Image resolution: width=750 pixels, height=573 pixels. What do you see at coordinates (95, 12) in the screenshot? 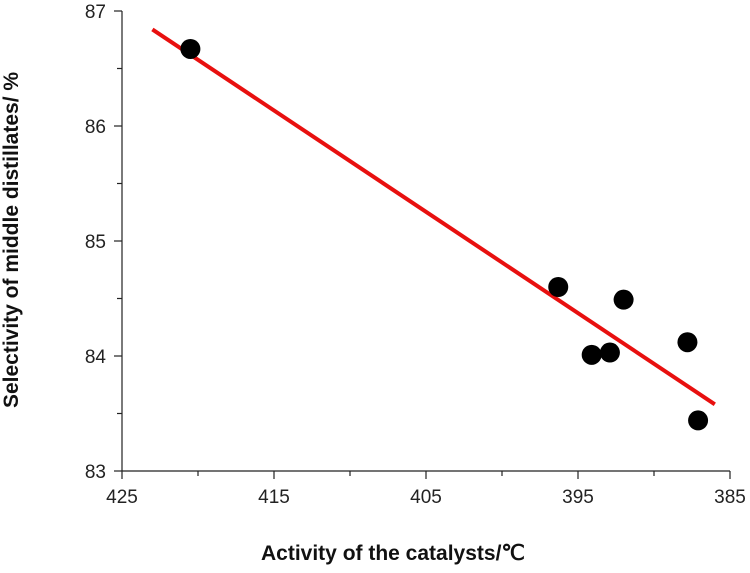
I see `y-tick-label: 87` at bounding box center [95, 12].